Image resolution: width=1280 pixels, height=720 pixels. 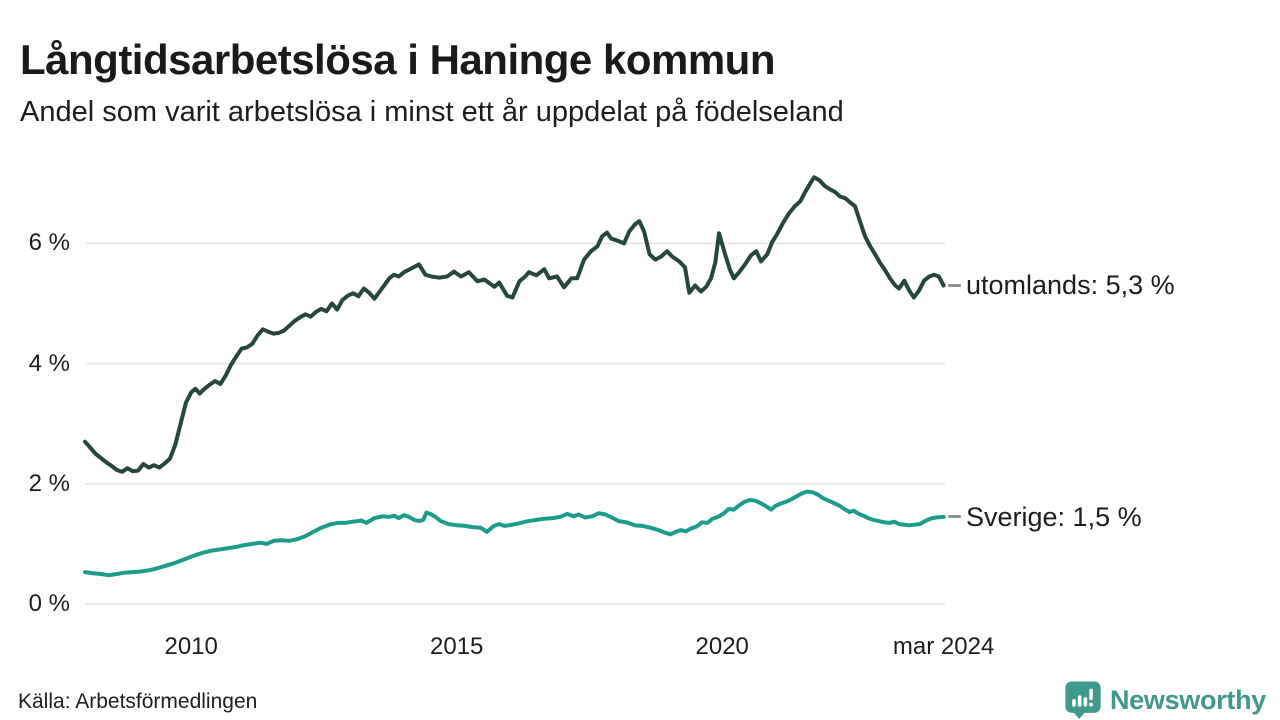 What do you see at coordinates (1083, 700) in the screenshot?
I see `newsworthy-bubble-chart-icon` at bounding box center [1083, 700].